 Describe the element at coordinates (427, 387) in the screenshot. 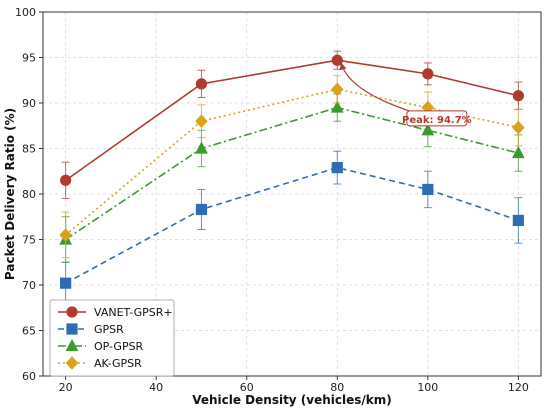

I see `x-tick-label: 100` at that location.